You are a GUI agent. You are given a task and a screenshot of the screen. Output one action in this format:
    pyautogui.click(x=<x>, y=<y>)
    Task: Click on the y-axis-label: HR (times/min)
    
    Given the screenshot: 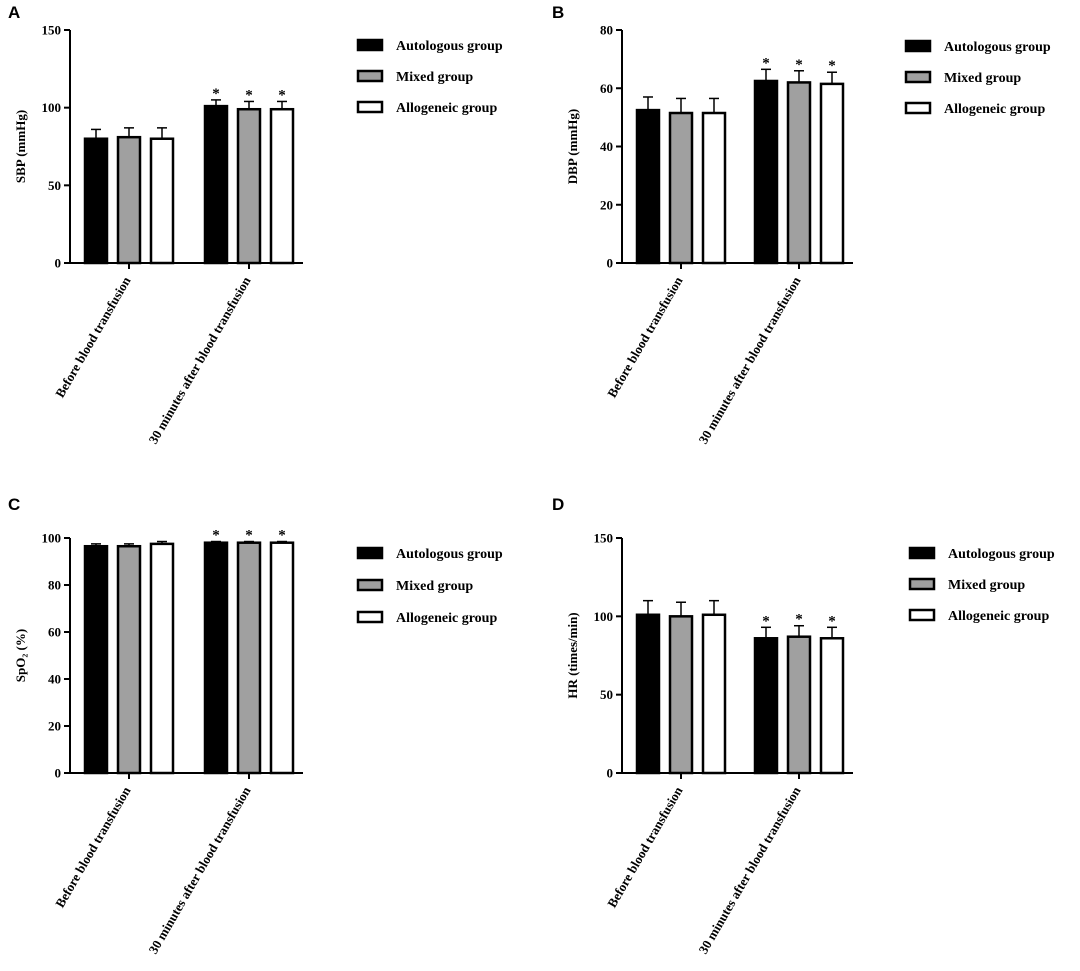 What is the action you would take?
    pyautogui.click(x=572, y=655)
    